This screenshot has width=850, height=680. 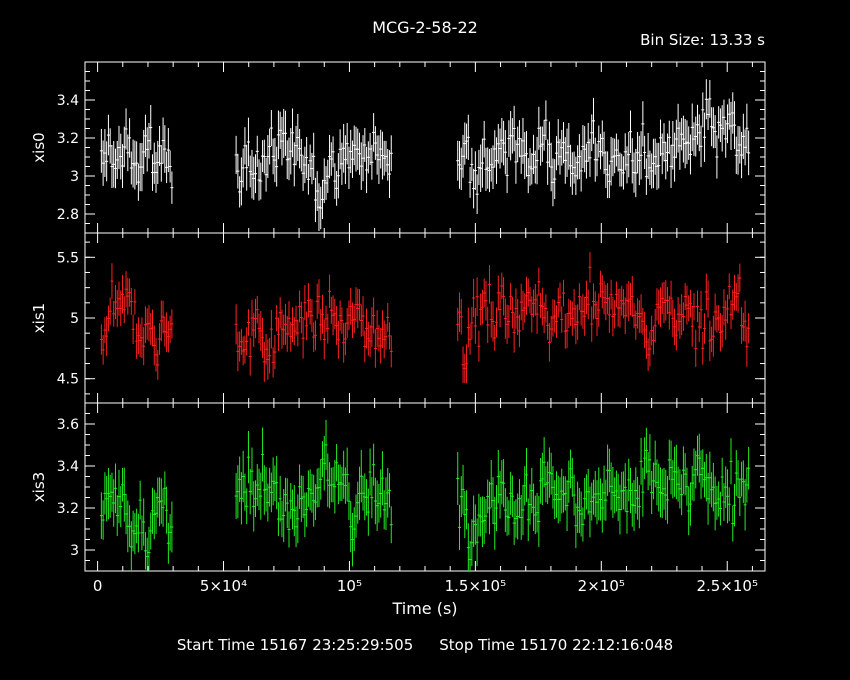 What do you see at coordinates (39, 147) in the screenshot?
I see `y-axis-label: xis0` at bounding box center [39, 147].